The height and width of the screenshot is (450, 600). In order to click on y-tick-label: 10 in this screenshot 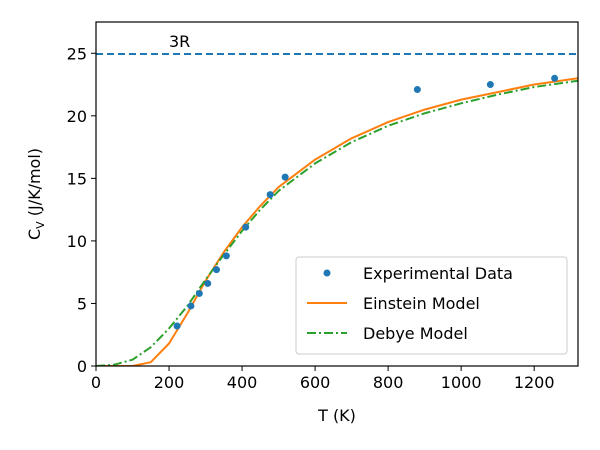, I will do `click(77, 241)`.